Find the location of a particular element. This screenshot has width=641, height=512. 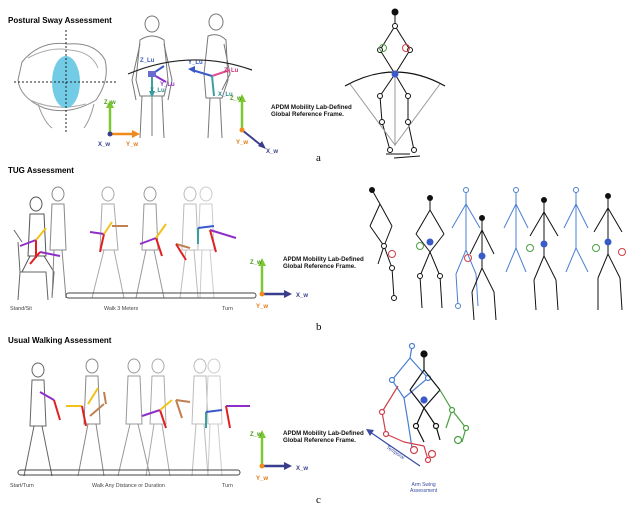

tug-figures is located at coordinates (114, 243).